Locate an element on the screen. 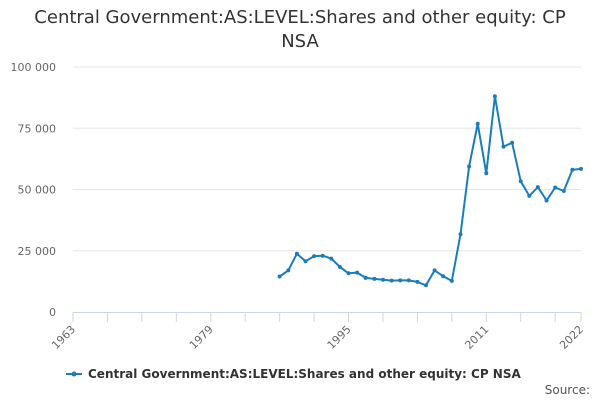  y-tick-label: 0 is located at coordinates (52, 312).